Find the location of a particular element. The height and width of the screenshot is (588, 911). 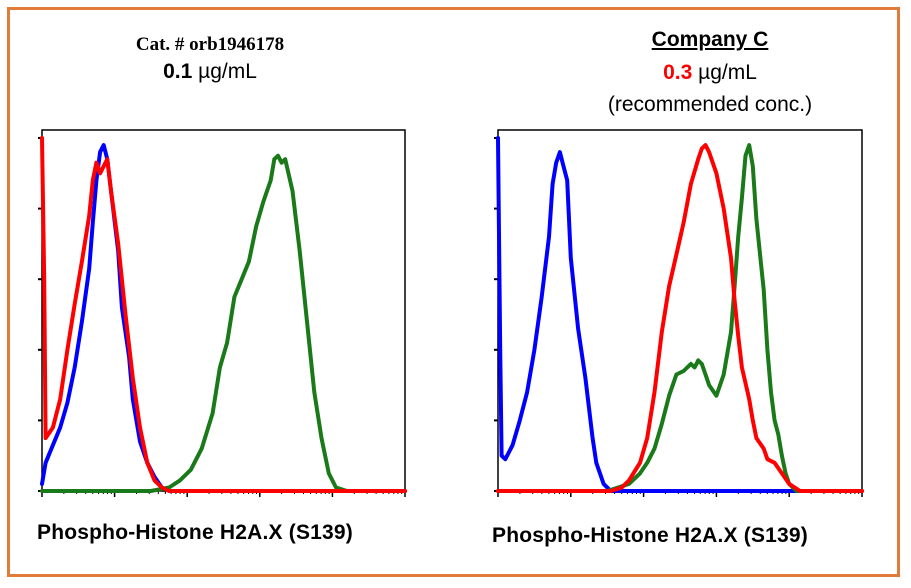

left-concentration-unit: µg/mL is located at coordinates (224, 71).